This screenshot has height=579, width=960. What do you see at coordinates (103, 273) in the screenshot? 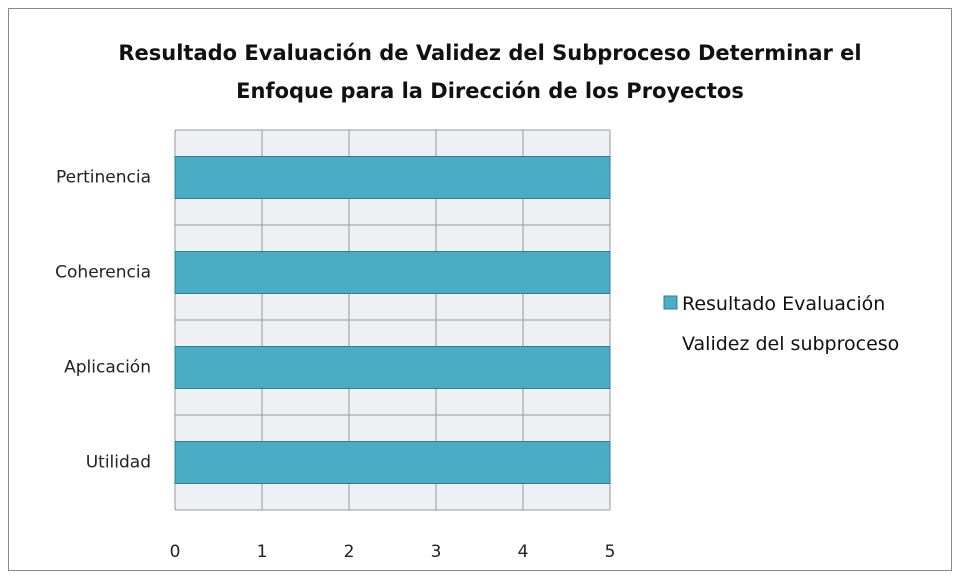
I see `y-tick-label: Coherencia` at bounding box center [103, 273].